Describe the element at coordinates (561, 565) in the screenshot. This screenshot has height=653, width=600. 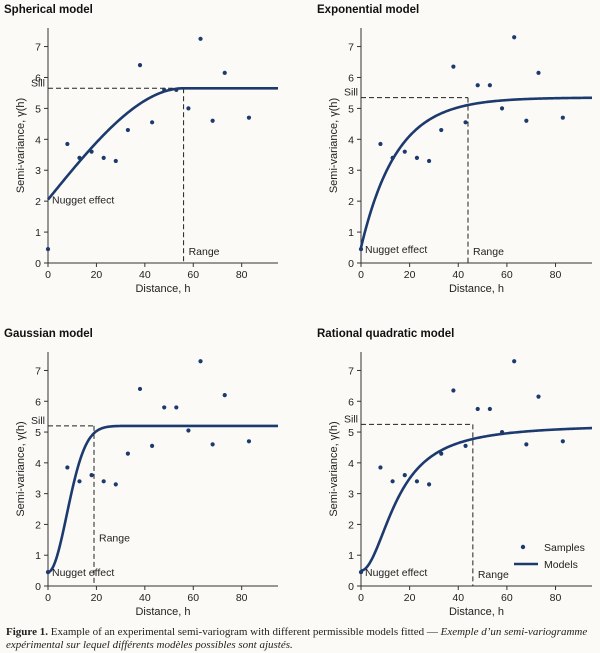
I see `legend-models-label: Models` at that location.